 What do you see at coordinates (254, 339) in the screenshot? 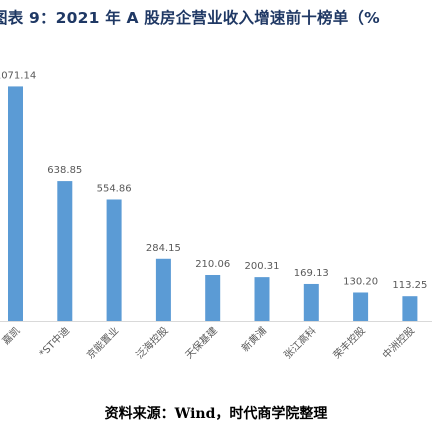
I see `category-label-6: 新黄浦` at bounding box center [254, 339].